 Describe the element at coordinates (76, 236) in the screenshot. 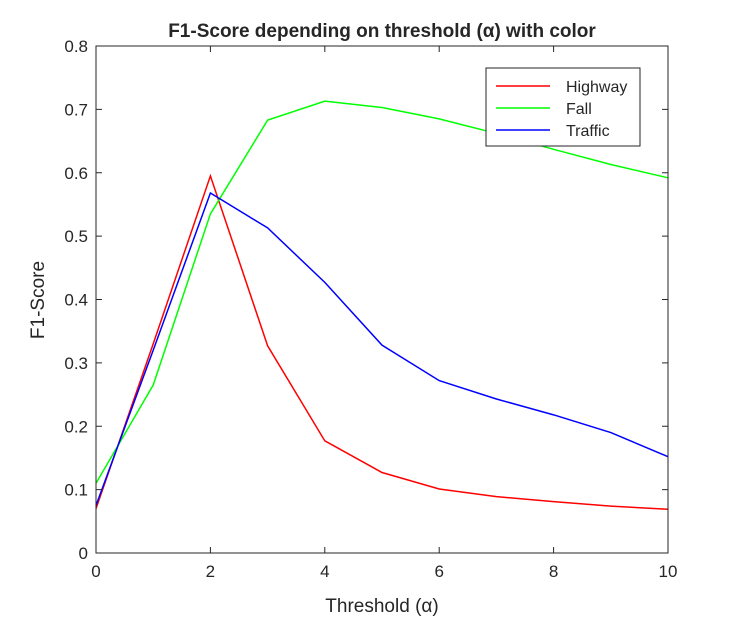

I see `y-tick-label: 0.5` at that location.